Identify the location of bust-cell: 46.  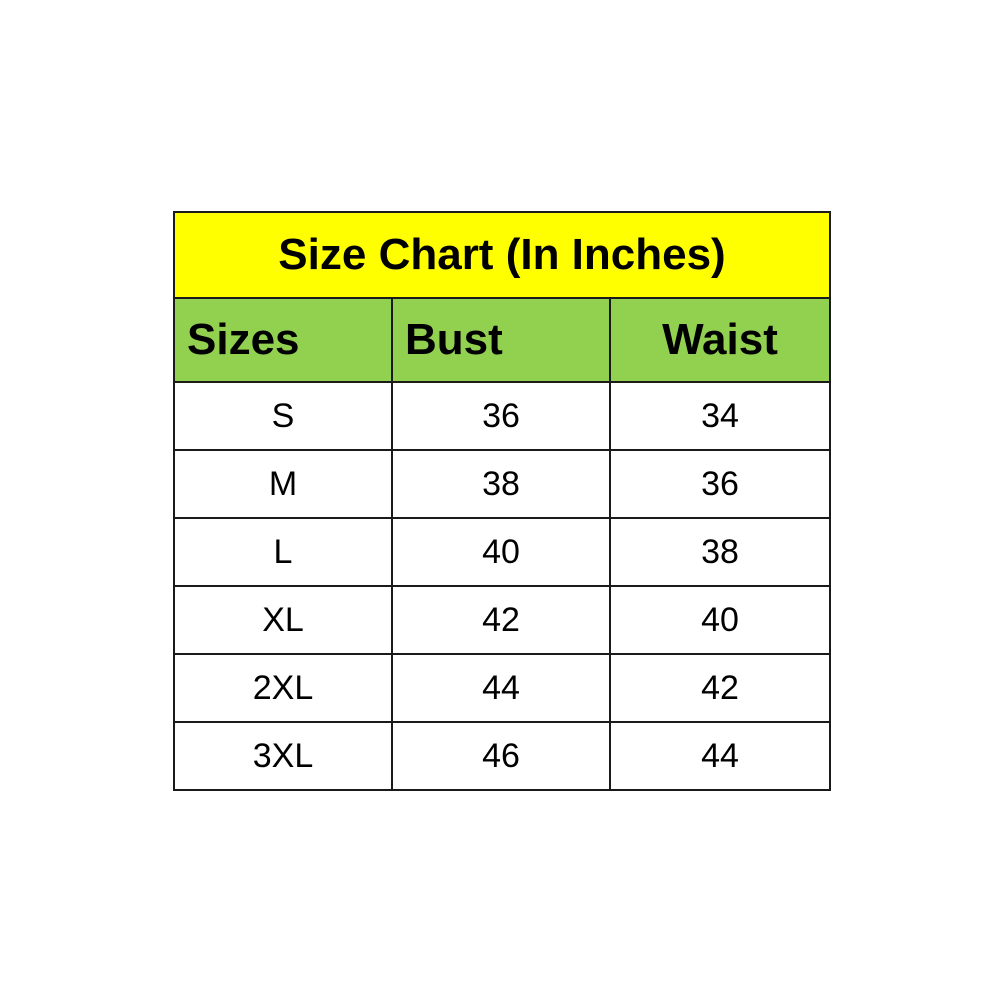
(501, 756).